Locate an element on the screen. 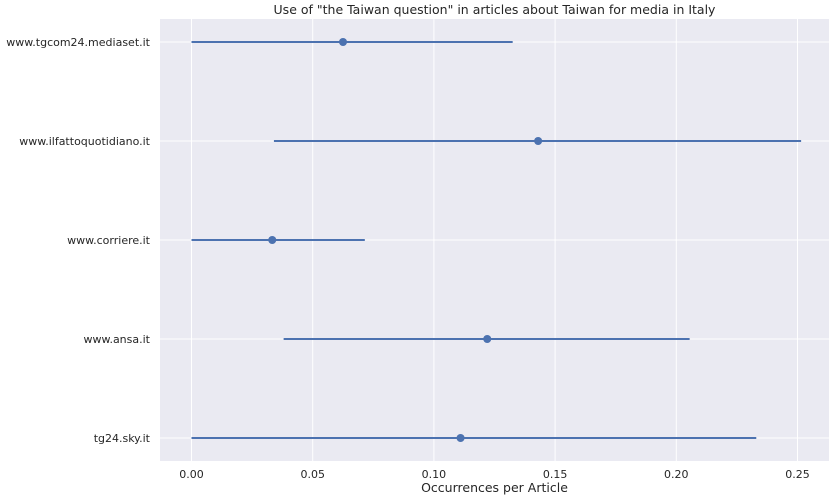 This screenshot has width=837, height=501. x-axis-label: Occurrences per Article is located at coordinates (494, 487).